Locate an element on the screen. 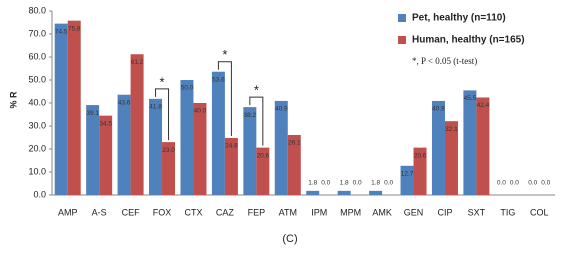  value-label: 75.8 is located at coordinates (74, 28).